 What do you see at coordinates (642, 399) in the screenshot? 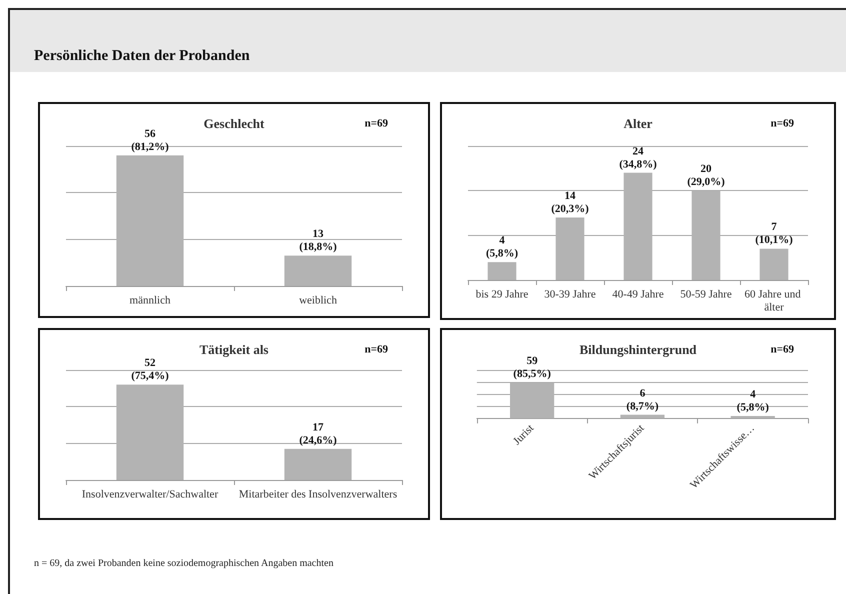
I see `data-label: 6 (8,7%)` at bounding box center [642, 399].